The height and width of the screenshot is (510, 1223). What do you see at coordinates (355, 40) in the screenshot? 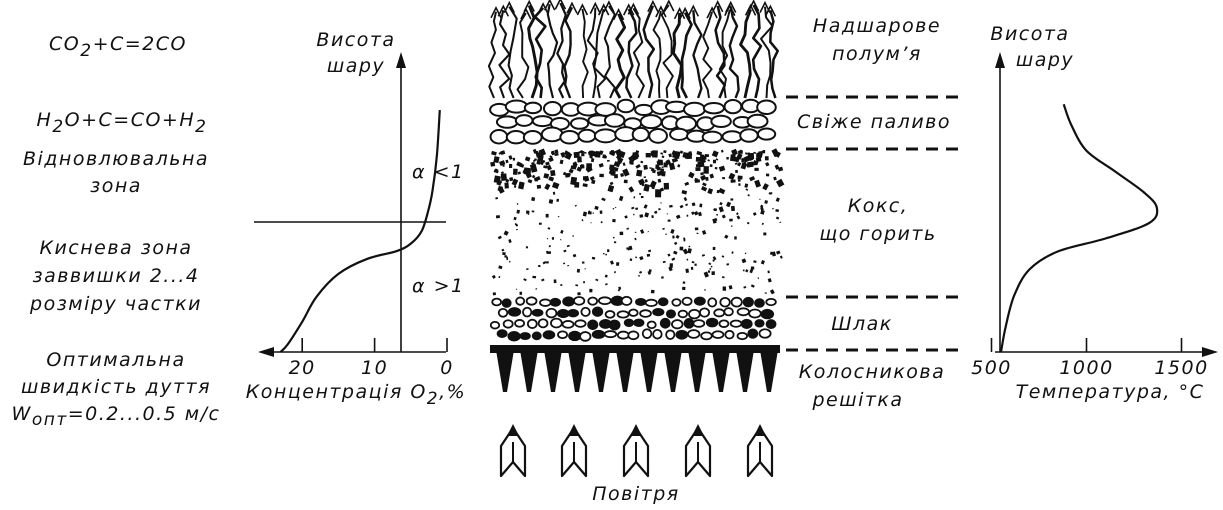
I see `oxygen-y-title-line1: Висота` at bounding box center [355, 40].